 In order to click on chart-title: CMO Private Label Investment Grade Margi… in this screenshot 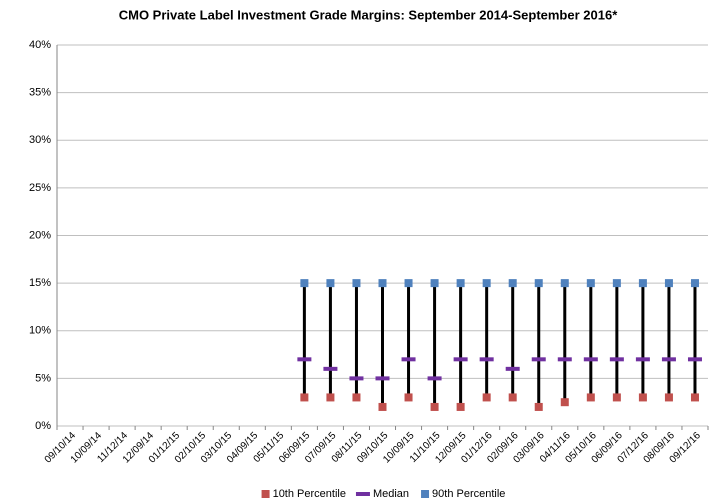, I will do `click(368, 14)`.